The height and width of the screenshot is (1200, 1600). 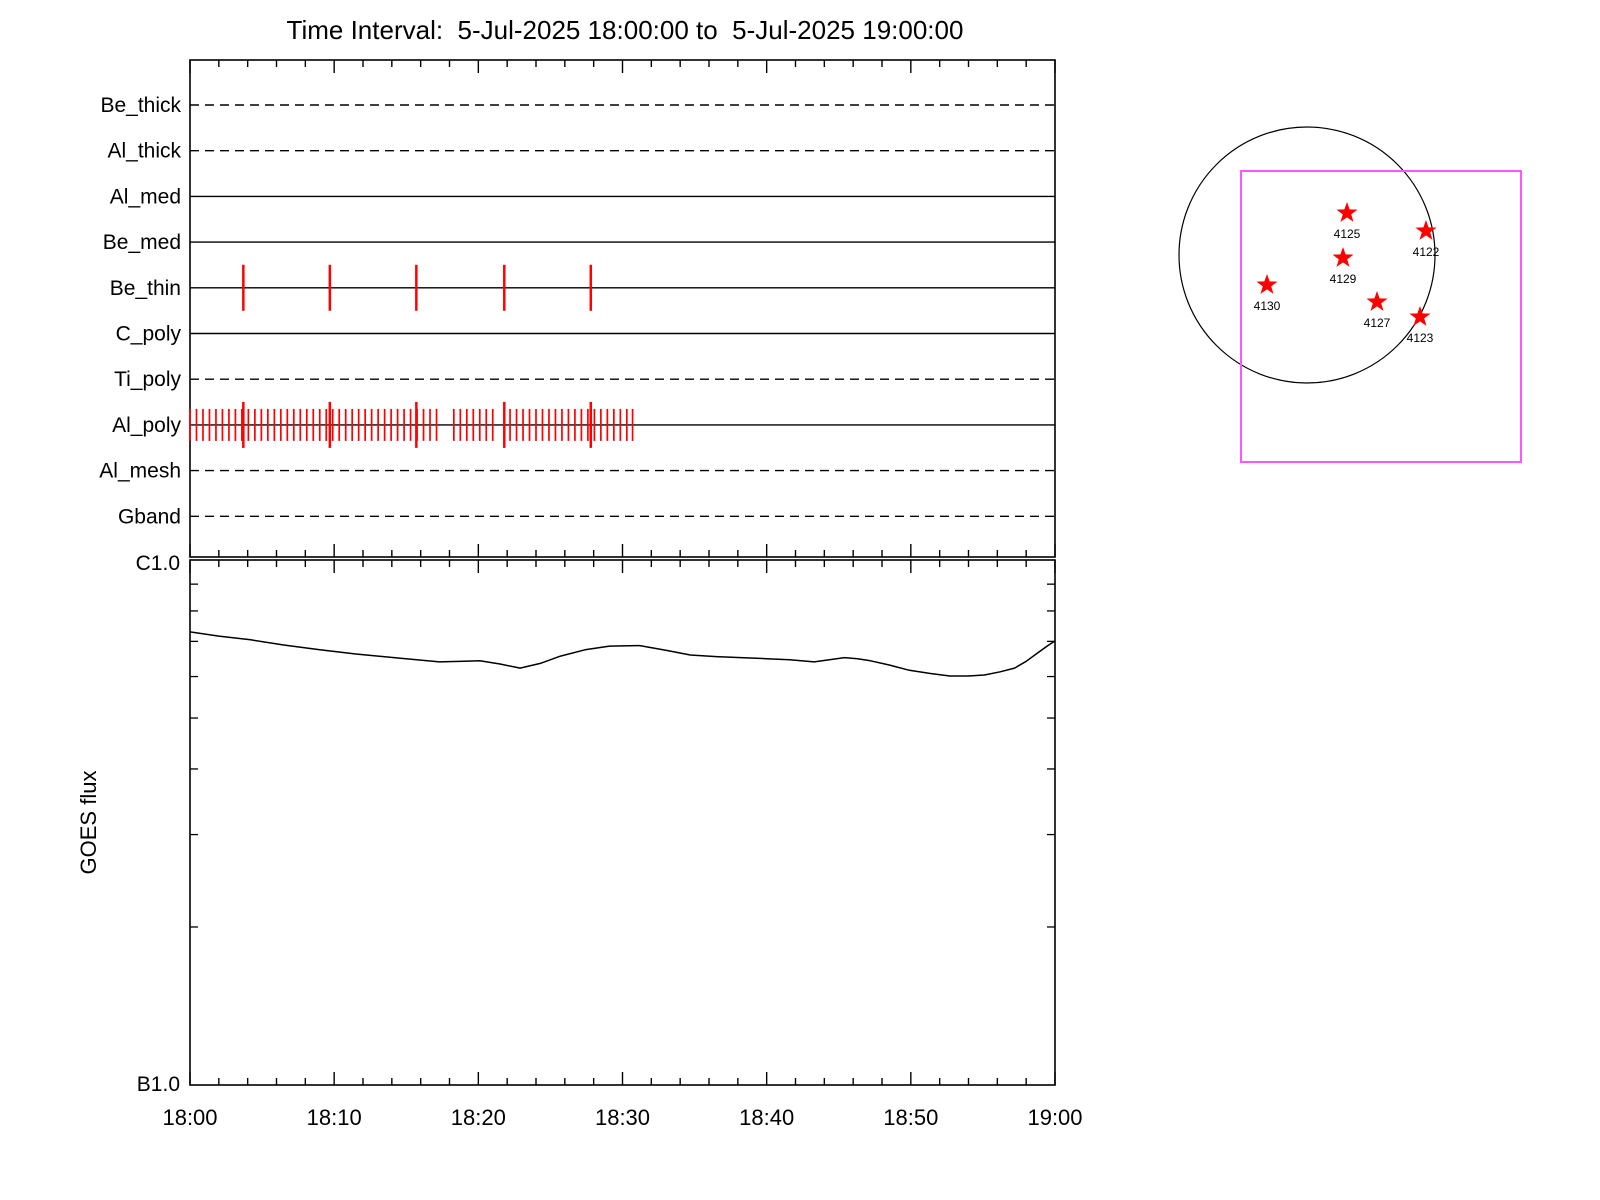 What do you see at coordinates (158, 563) in the screenshot?
I see `y-axis-top-label: C1.0` at bounding box center [158, 563].